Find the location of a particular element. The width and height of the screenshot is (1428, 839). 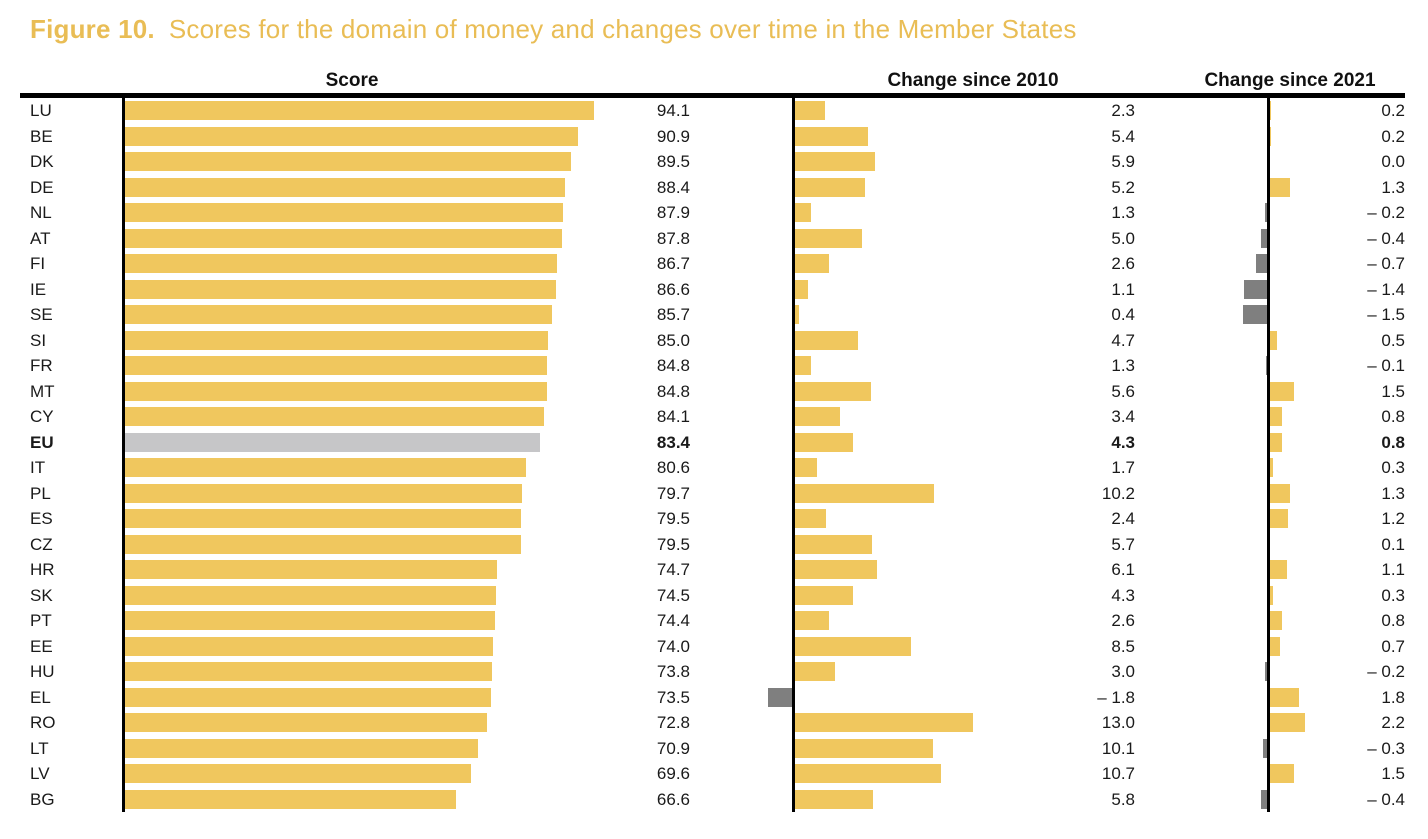

change-2021-value: – 0.3 is located at coordinates (1386, 748).